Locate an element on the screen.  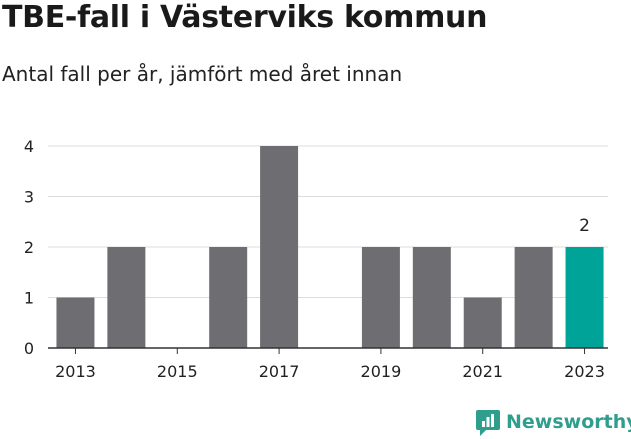
data-label: 2 is located at coordinates (584, 226).